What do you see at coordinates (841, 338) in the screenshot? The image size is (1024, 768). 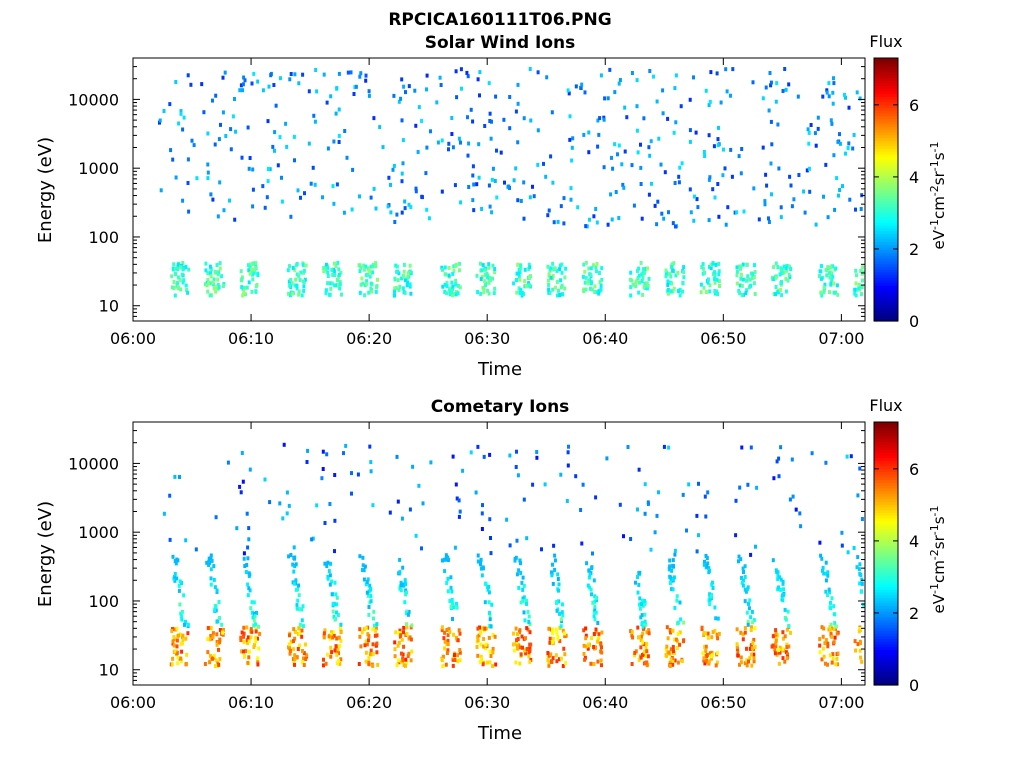 I see `x-tick-label: 07:00` at bounding box center [841, 338].